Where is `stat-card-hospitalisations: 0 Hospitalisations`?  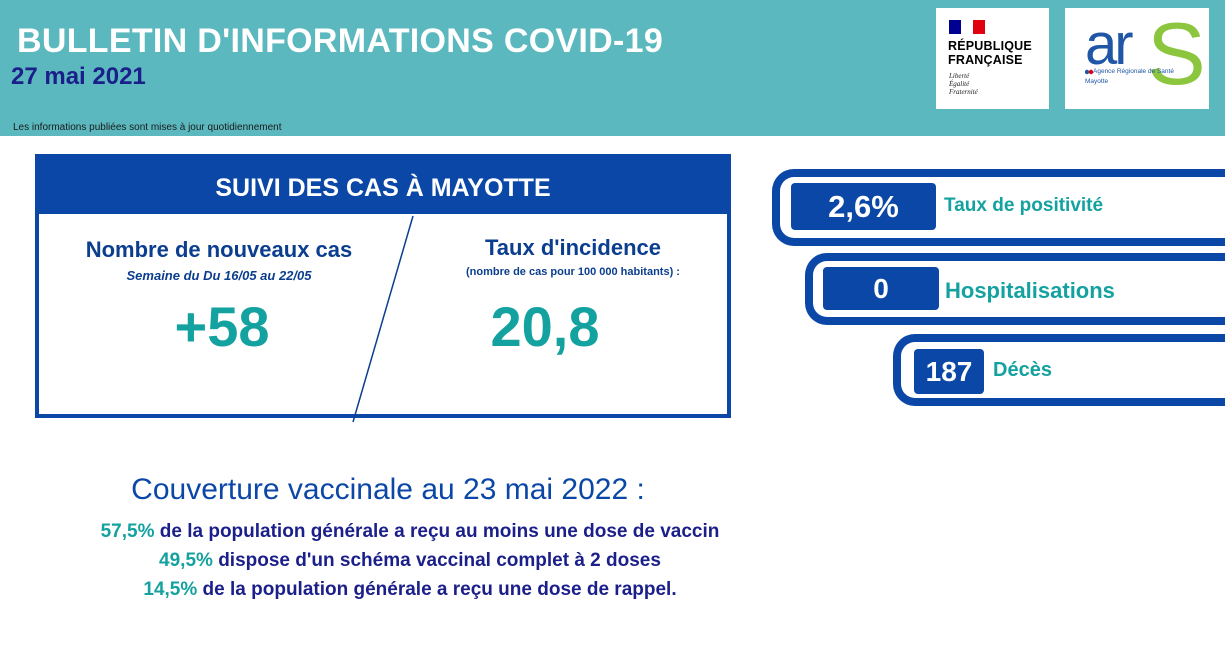 stat-card-hospitalisations: 0 Hospitalisations is located at coordinates (1015, 289).